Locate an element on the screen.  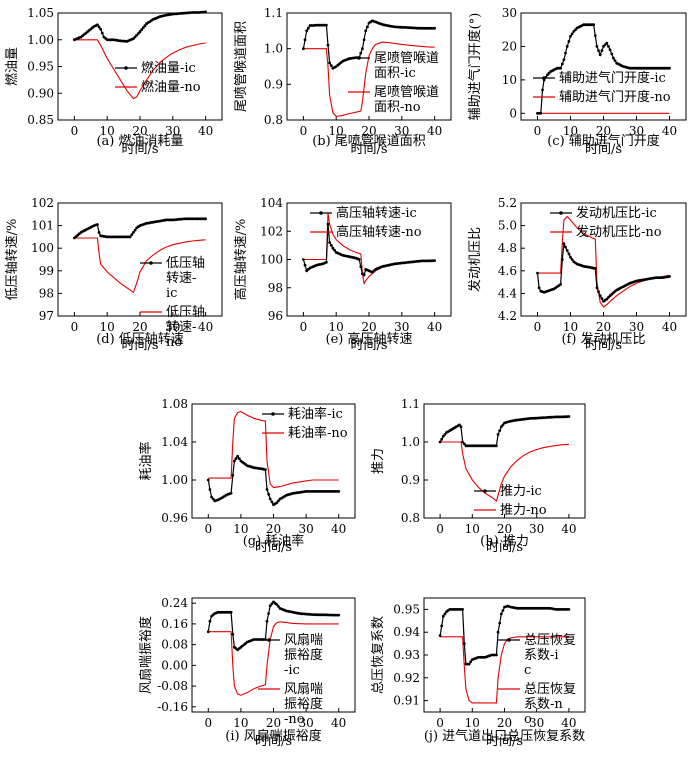
y-tick-label: 1.00 is located at coordinates (174, 480).